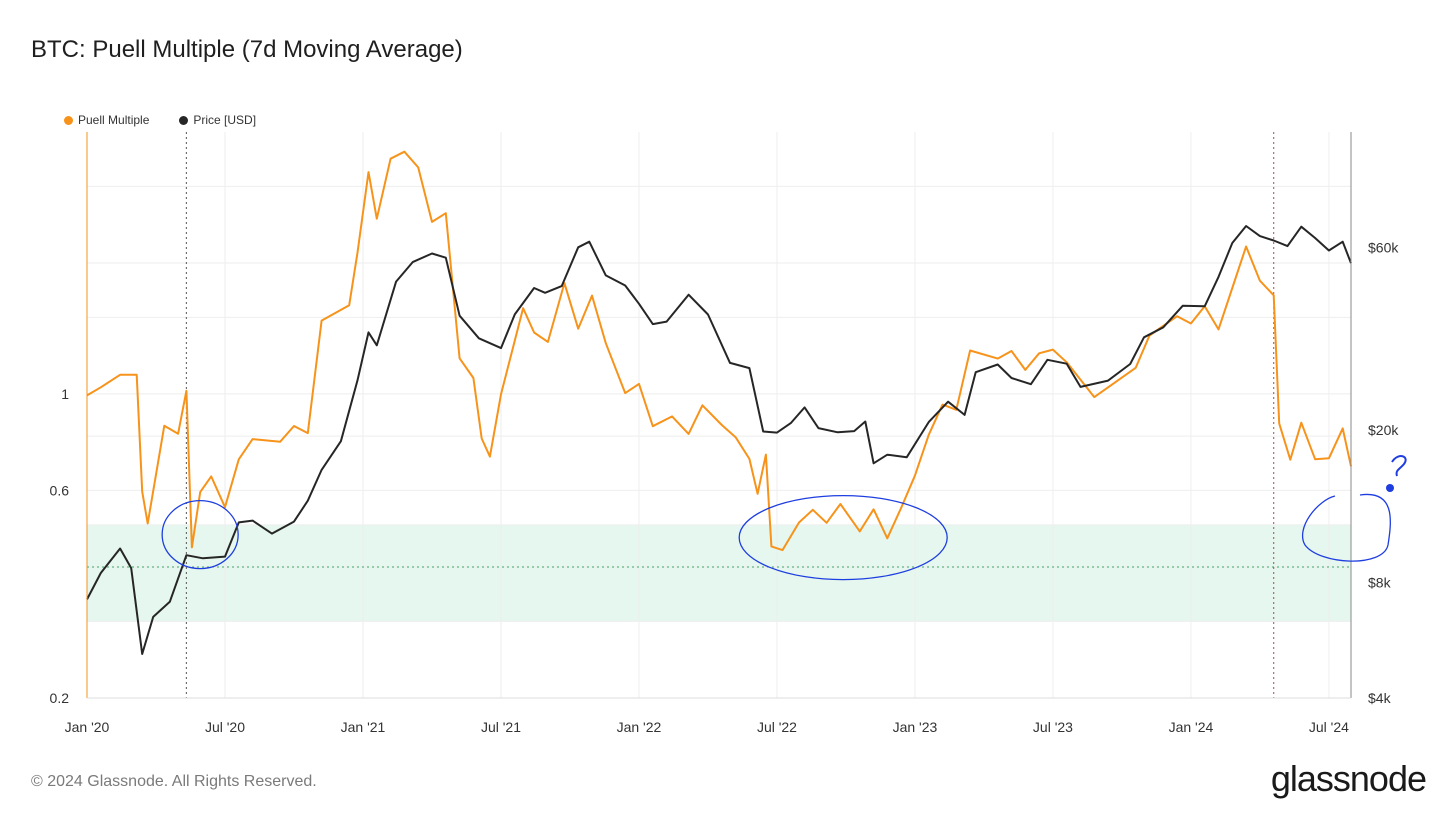  I want to click on x-tick-label: Jan '20, so click(87, 727).